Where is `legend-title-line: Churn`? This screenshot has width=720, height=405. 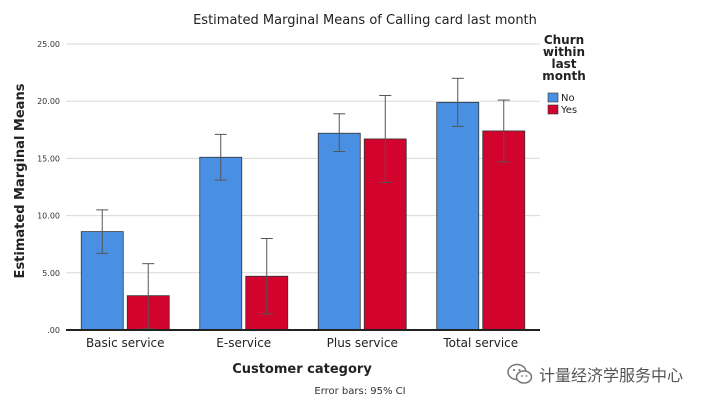 legend-title-line: Churn is located at coordinates (564, 40).